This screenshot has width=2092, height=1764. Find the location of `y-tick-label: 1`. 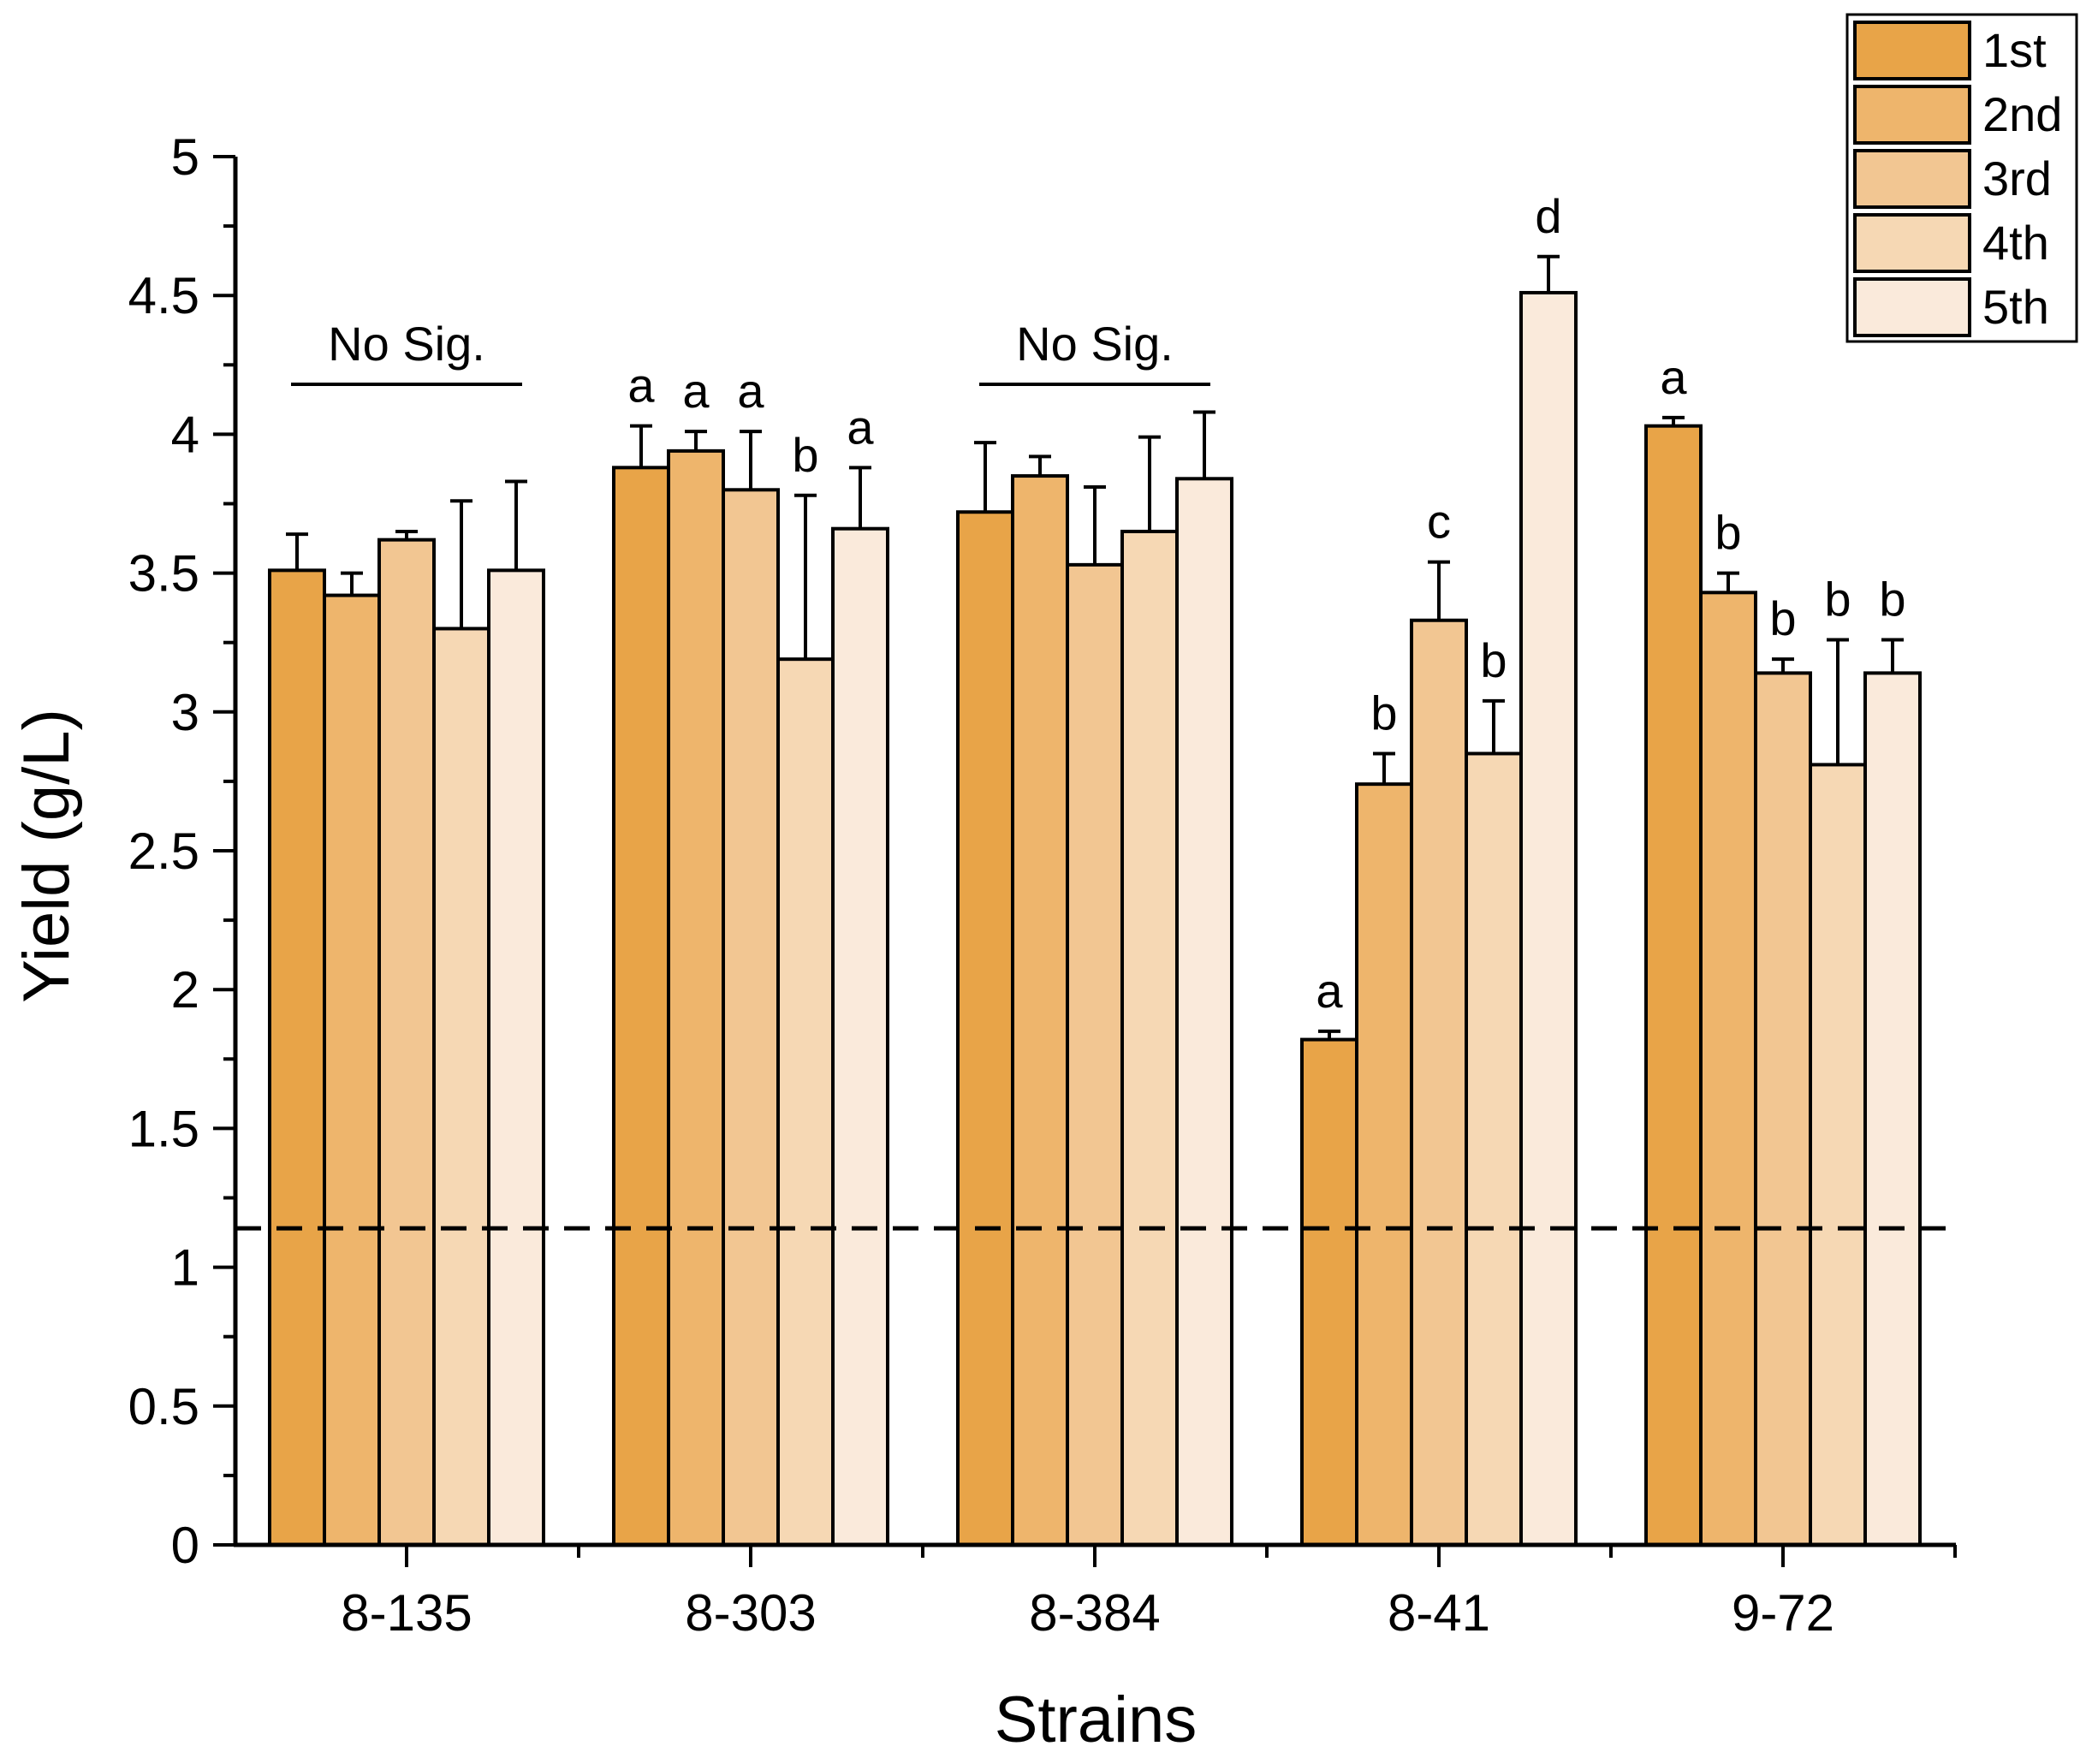

y-tick-label: 1 is located at coordinates (185, 1268).